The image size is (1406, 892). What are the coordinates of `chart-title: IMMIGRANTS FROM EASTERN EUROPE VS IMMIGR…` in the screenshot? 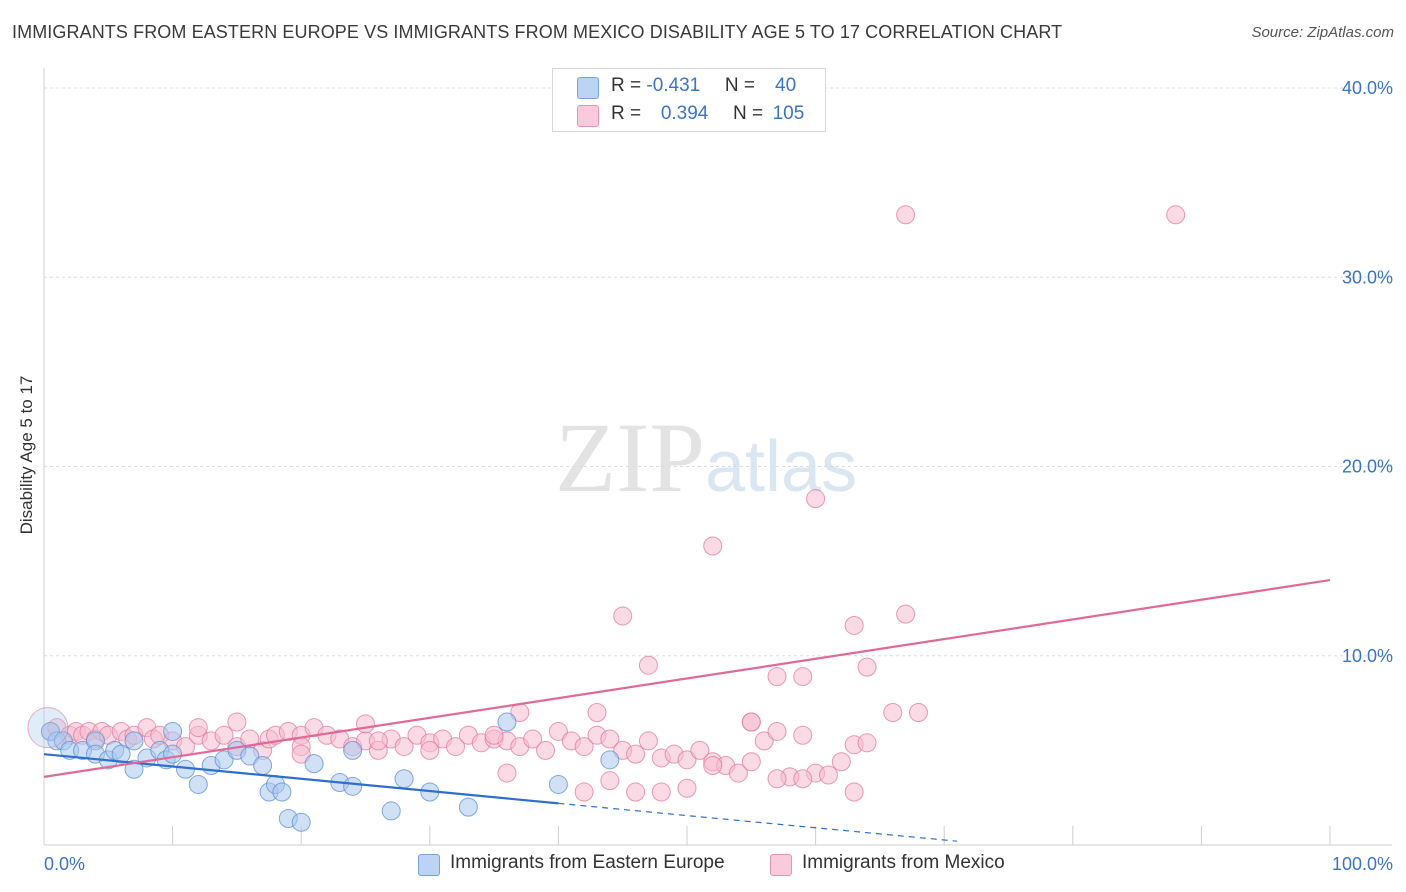 It's located at (537, 32).